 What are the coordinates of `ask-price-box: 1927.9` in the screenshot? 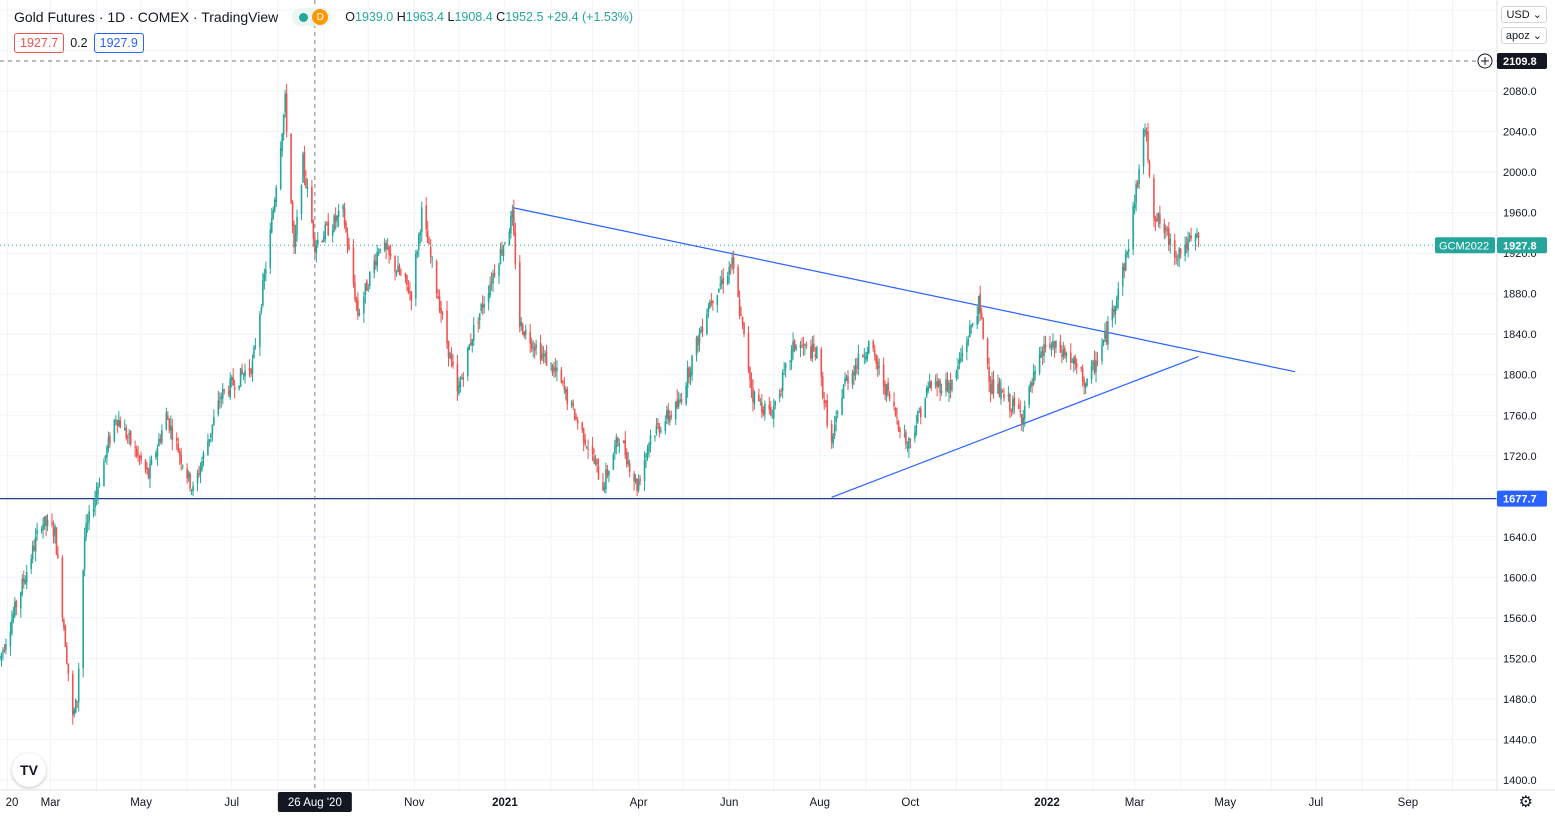 It's located at (118, 43).